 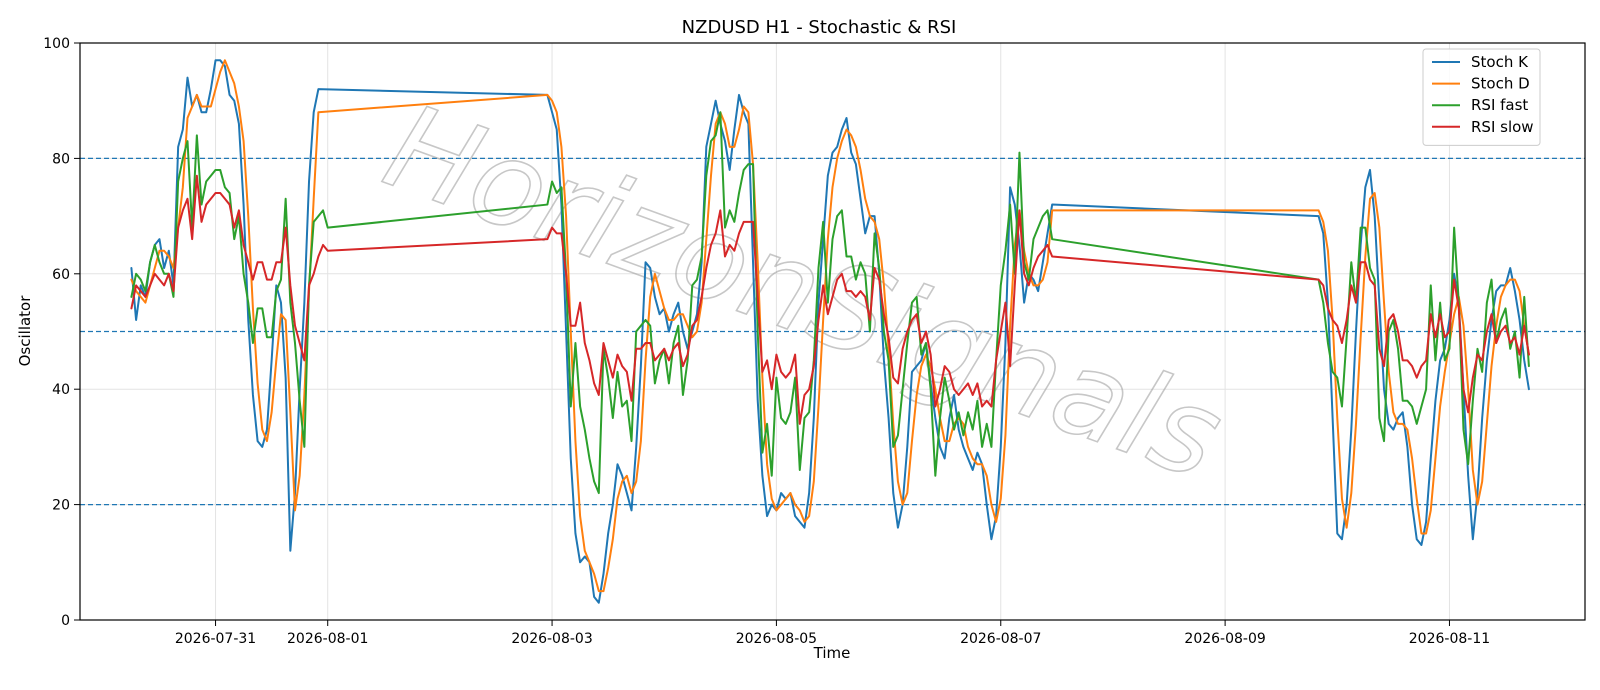 What do you see at coordinates (1000, 639) in the screenshot?
I see `x-tick-label: 2026-08-07` at bounding box center [1000, 639].